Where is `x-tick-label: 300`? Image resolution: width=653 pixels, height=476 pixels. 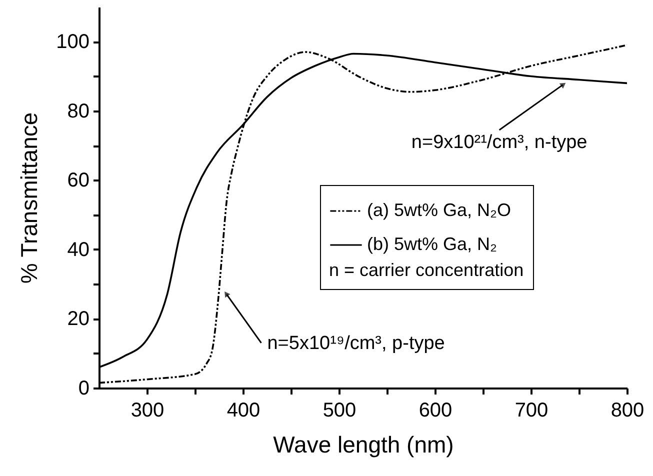 x-tick-label: 300 is located at coordinates (147, 411).